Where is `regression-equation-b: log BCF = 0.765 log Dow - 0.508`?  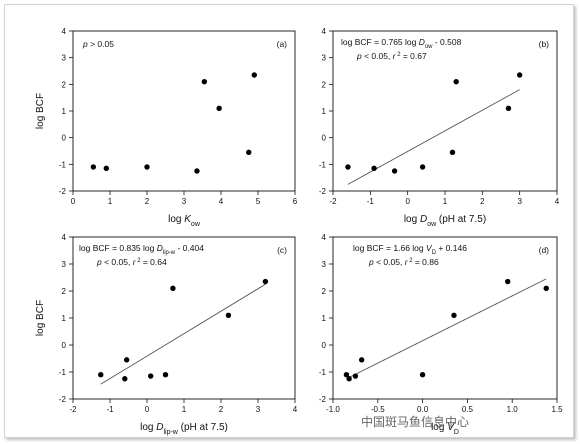
regression-equation-b: log BCF = 0.765 log Dow - 0.508 is located at coordinates (401, 43).